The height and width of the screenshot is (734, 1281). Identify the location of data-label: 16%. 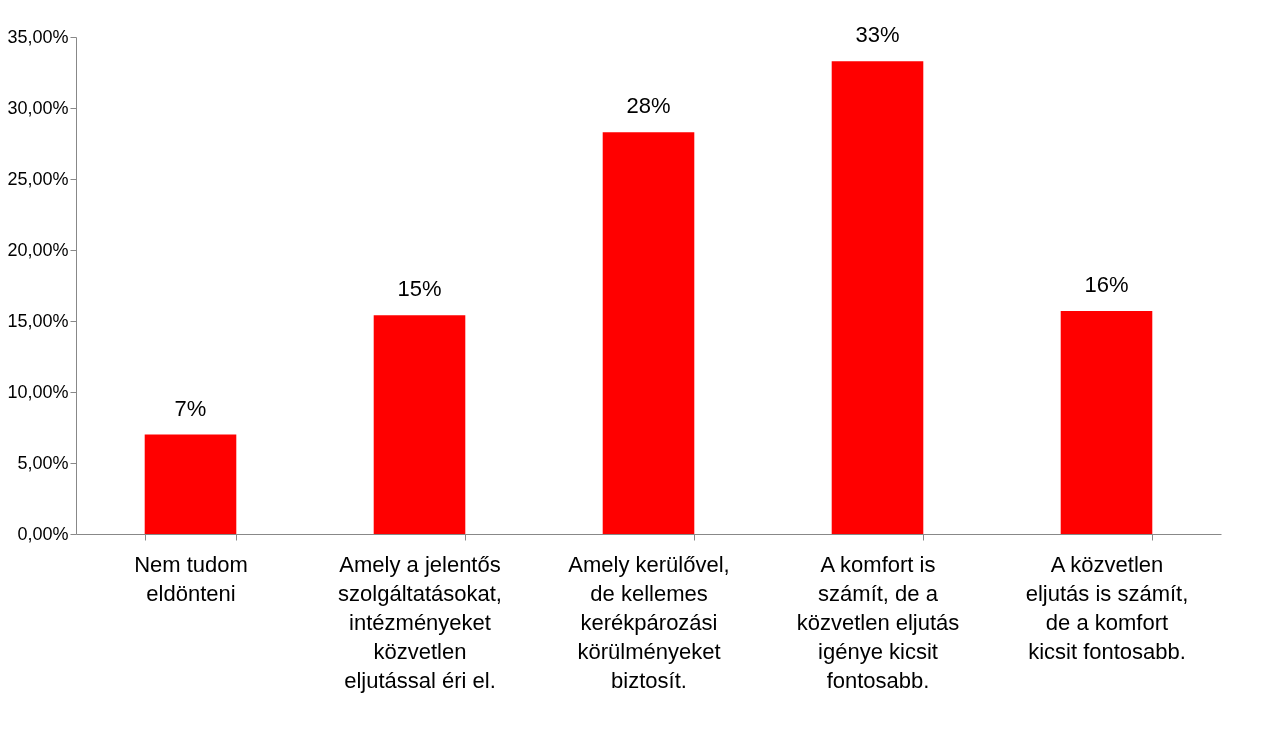
(1106, 285).